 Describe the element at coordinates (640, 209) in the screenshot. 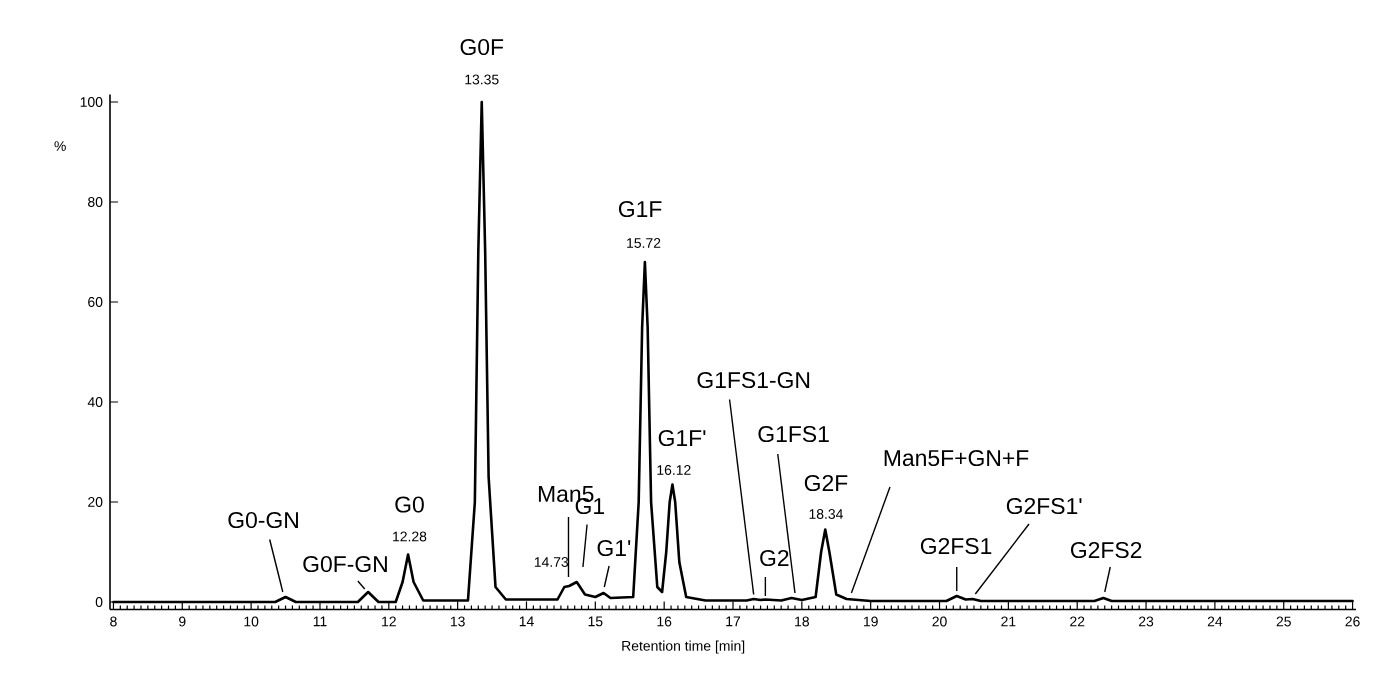

I see `annotation: G1F` at that location.